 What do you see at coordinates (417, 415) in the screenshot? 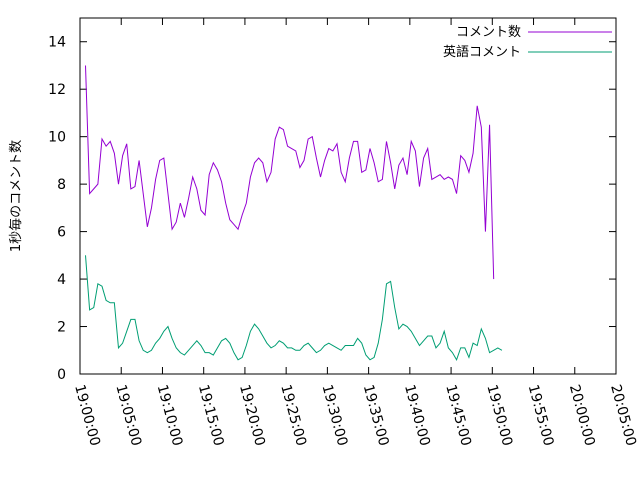
I see `x-tick-label: 19:40:00` at bounding box center [417, 415].